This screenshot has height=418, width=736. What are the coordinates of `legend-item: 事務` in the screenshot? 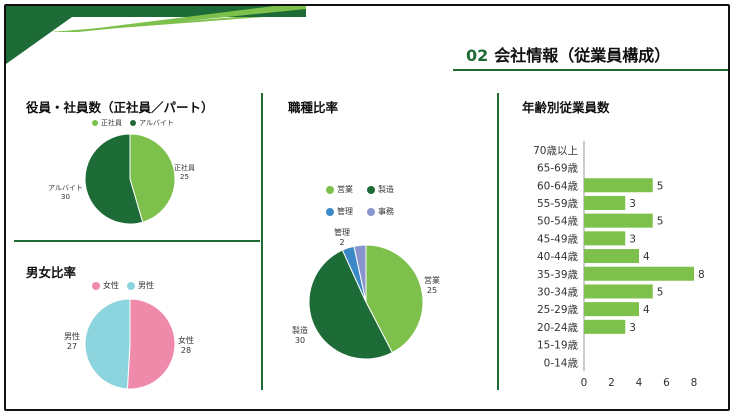 It's located at (380, 211).